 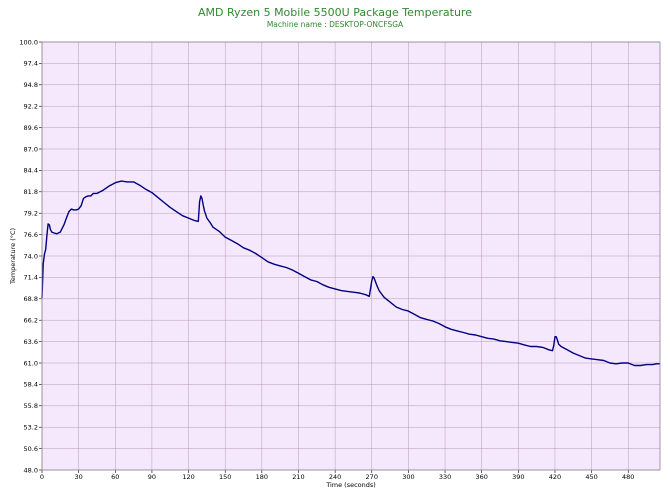 What do you see at coordinates (628, 477) in the screenshot?
I see `x-tick-label: 480` at bounding box center [628, 477].